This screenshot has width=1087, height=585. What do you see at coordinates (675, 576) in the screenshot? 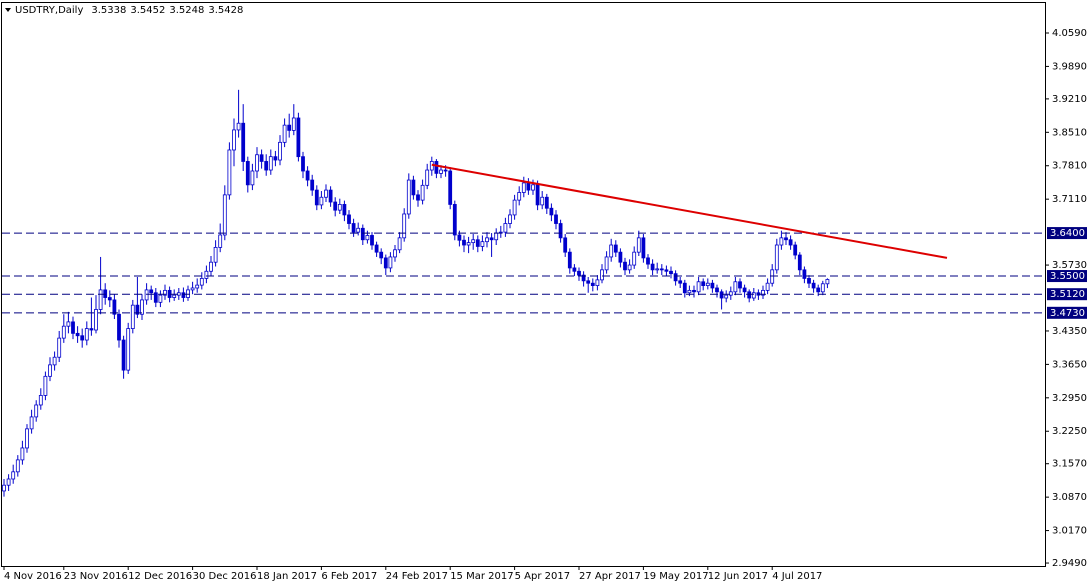
I see `x-tick-label: 19 May 2017` at bounding box center [675, 576].